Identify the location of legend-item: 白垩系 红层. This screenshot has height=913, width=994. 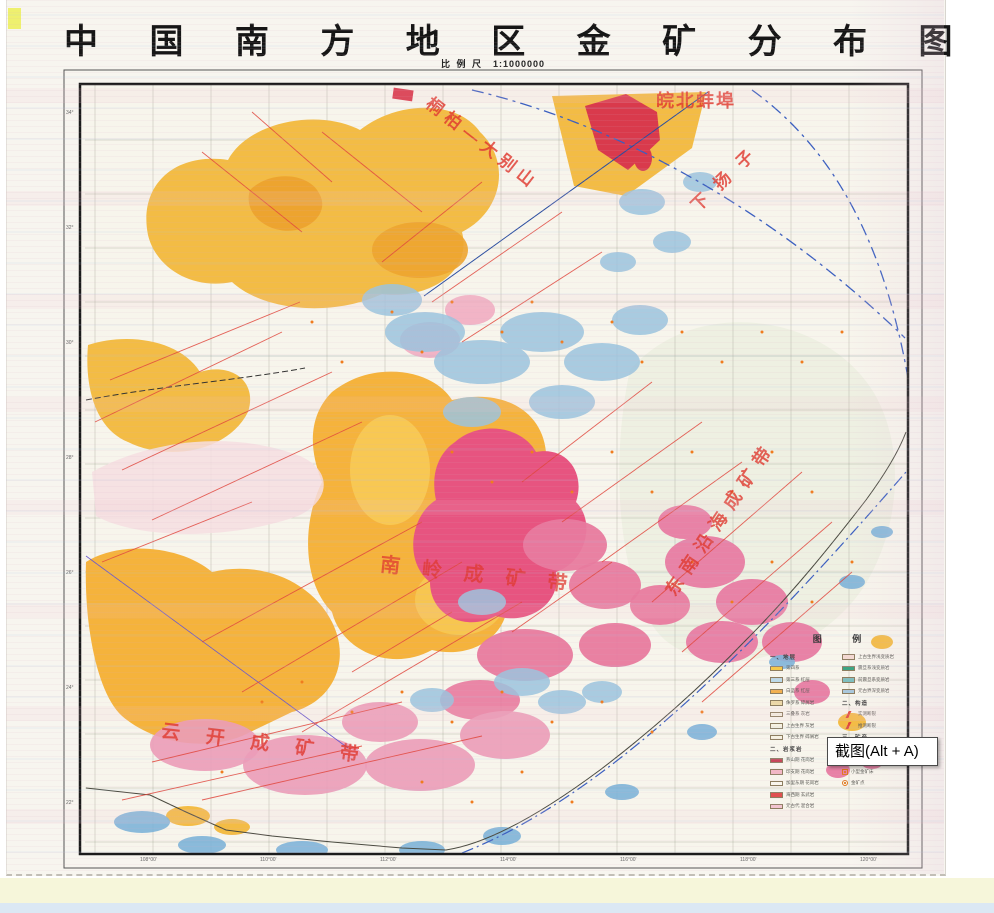
(801, 692).